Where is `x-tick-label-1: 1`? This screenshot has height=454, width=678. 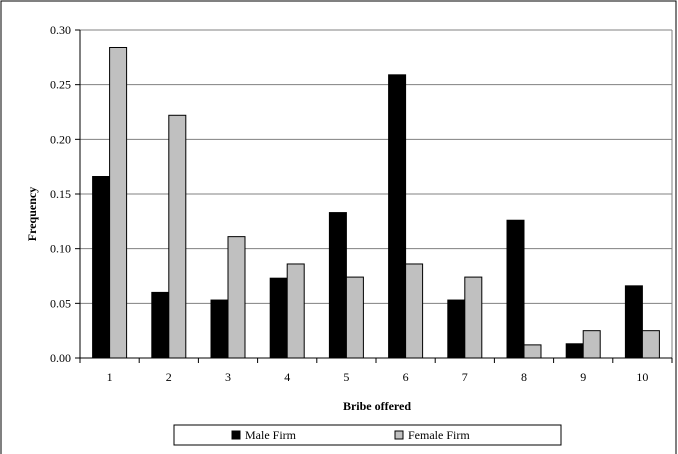 x-tick-label-1: 1 is located at coordinates (110, 377).